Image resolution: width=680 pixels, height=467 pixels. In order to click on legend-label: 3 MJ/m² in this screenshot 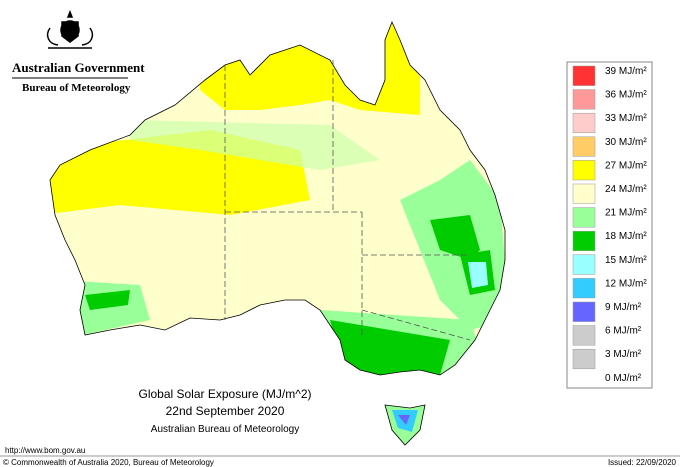, I will do `click(623, 354)`.